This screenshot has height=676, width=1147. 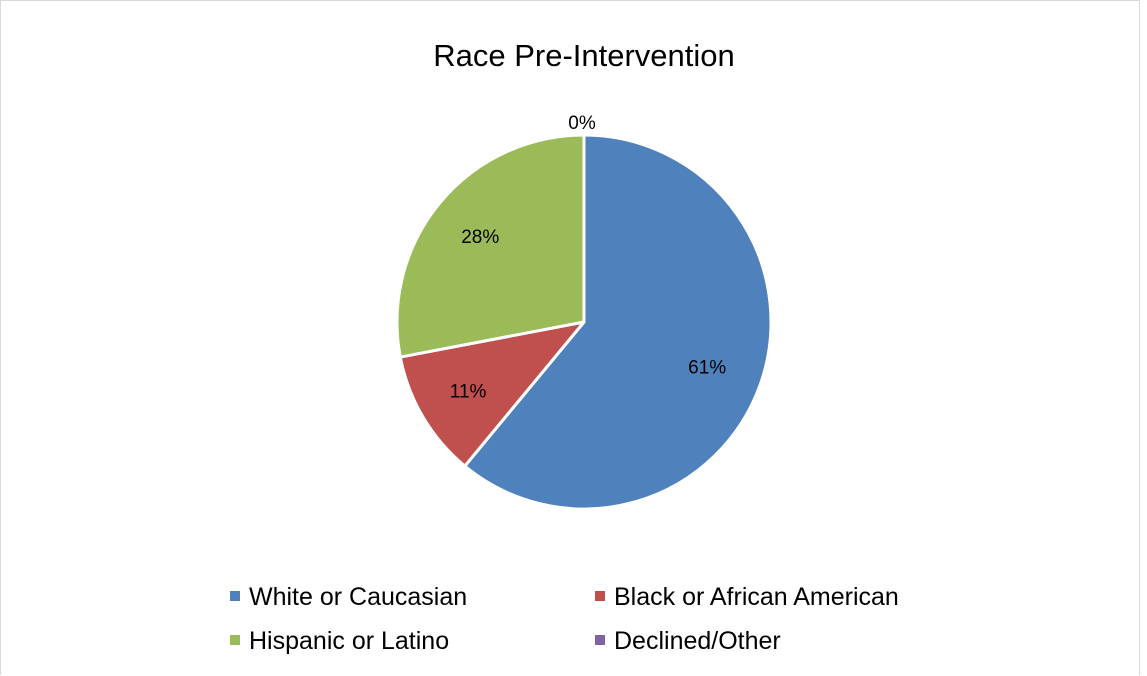 I want to click on pie-slice-black-or-african-american, so click(x=492, y=394).